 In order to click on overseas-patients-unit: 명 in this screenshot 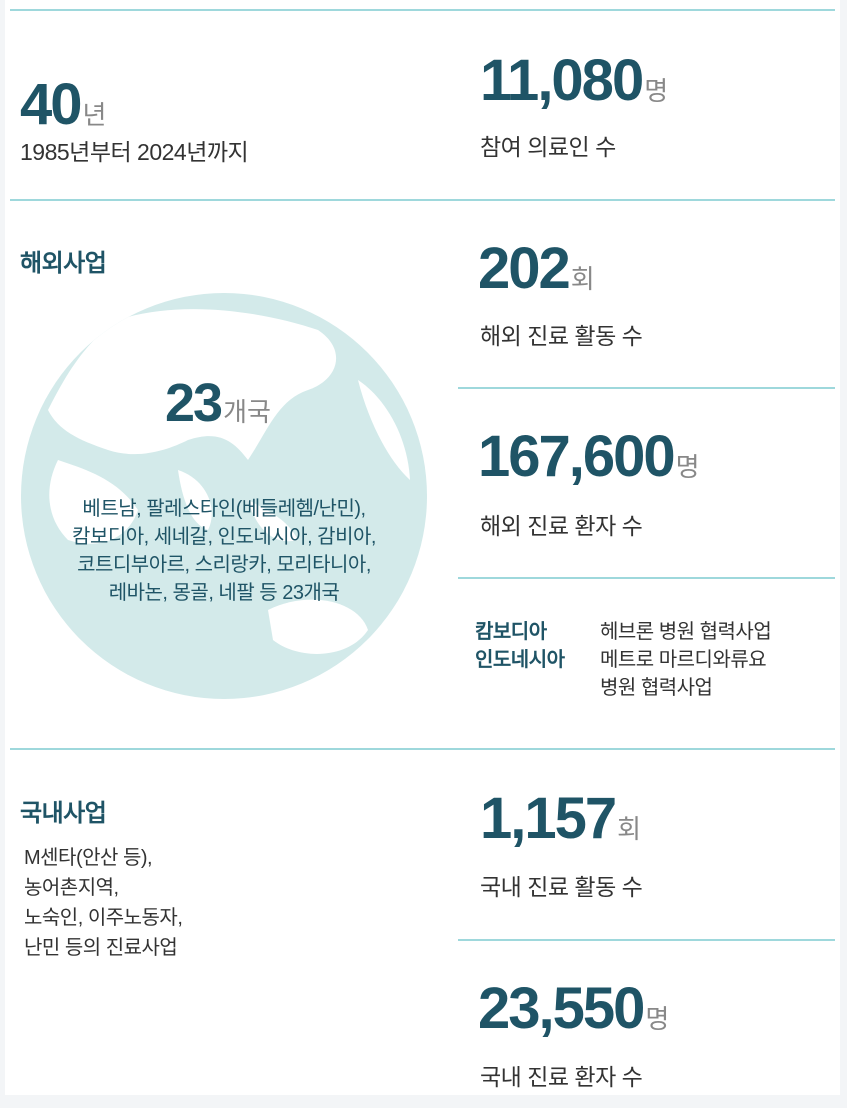, I will do `click(687, 467)`.